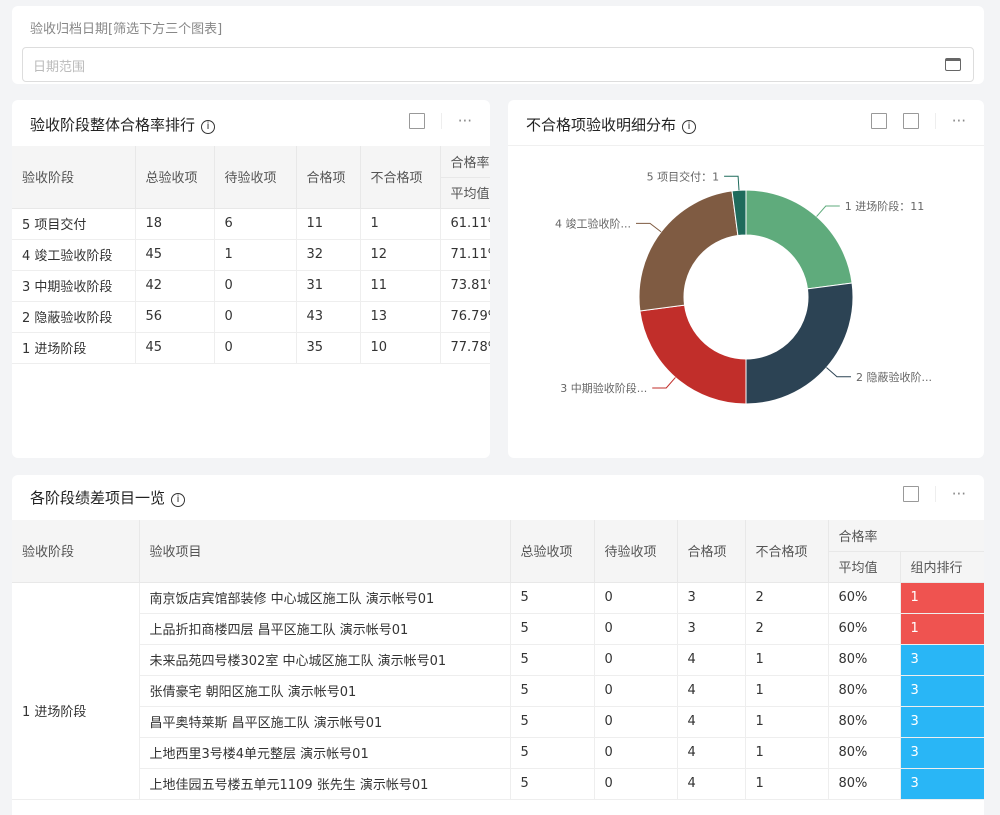 This screenshot has height=815, width=1000. What do you see at coordinates (108, 497) in the screenshot?
I see `card-title: 各阶段绩差项目一览 i` at bounding box center [108, 497].